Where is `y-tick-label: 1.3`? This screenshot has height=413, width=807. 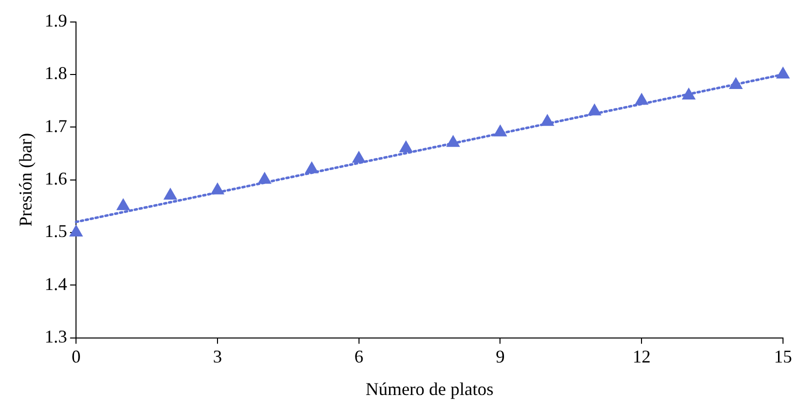
y-tick-label: 1.3 is located at coordinates (56, 336).